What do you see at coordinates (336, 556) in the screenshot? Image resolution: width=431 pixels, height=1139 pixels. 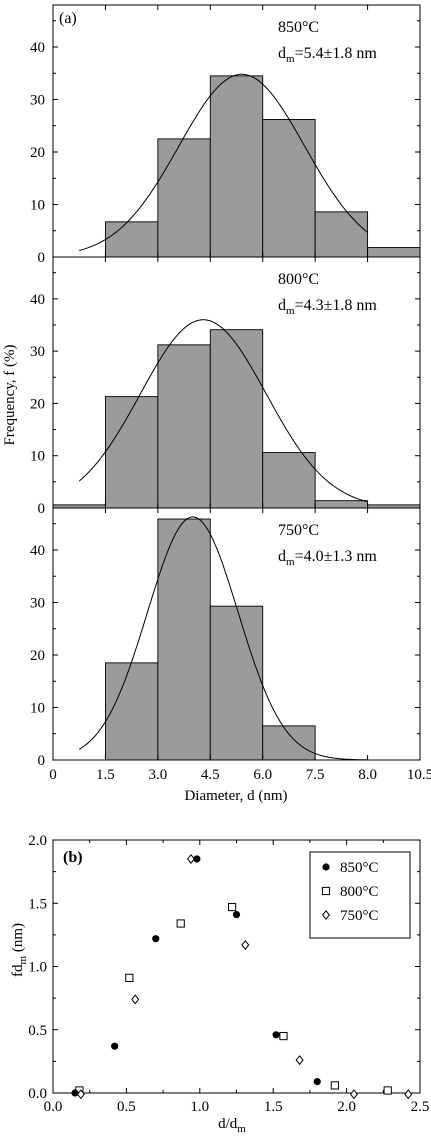 I see `mean-diameter-value: =4.0±1.3 nm` at bounding box center [336, 556].